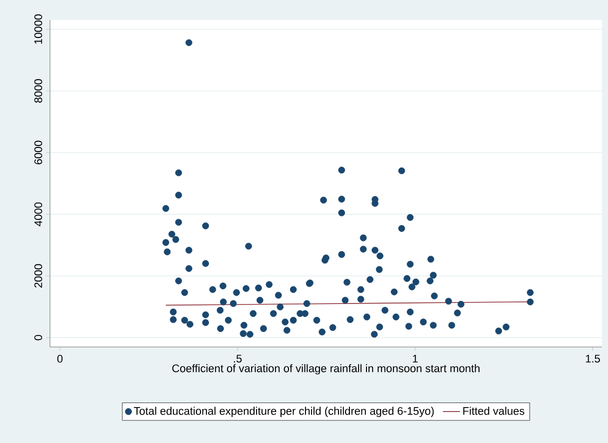  What do you see at coordinates (284, 412) in the screenshot?
I see `legend-label: Total educational expenditure per child (children aged 6-15yo)` at bounding box center [284, 412].